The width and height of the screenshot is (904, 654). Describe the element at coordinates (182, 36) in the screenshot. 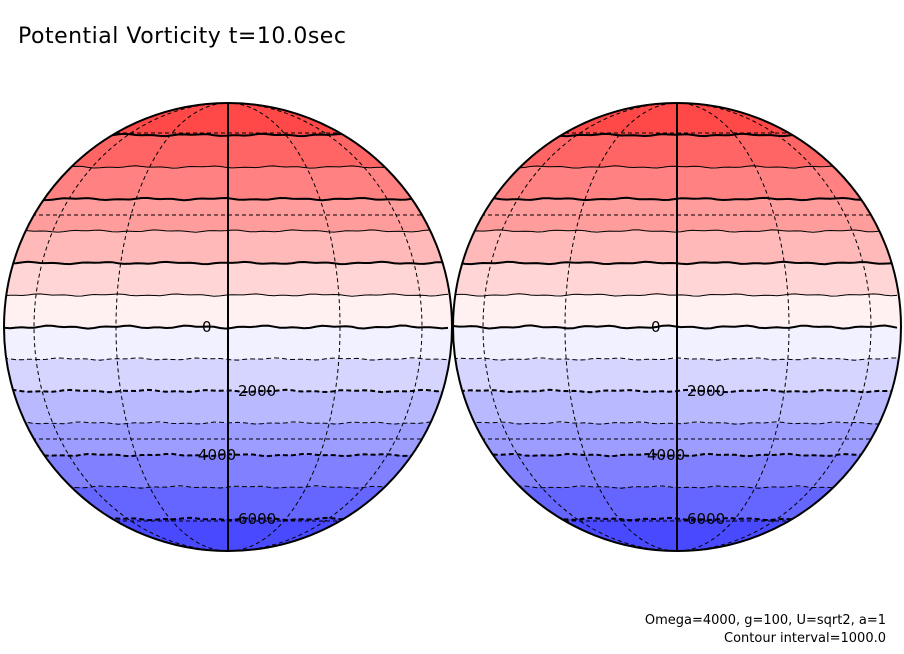

I see `chart-title: Potential Vorticity t=10.0sec` at that location.